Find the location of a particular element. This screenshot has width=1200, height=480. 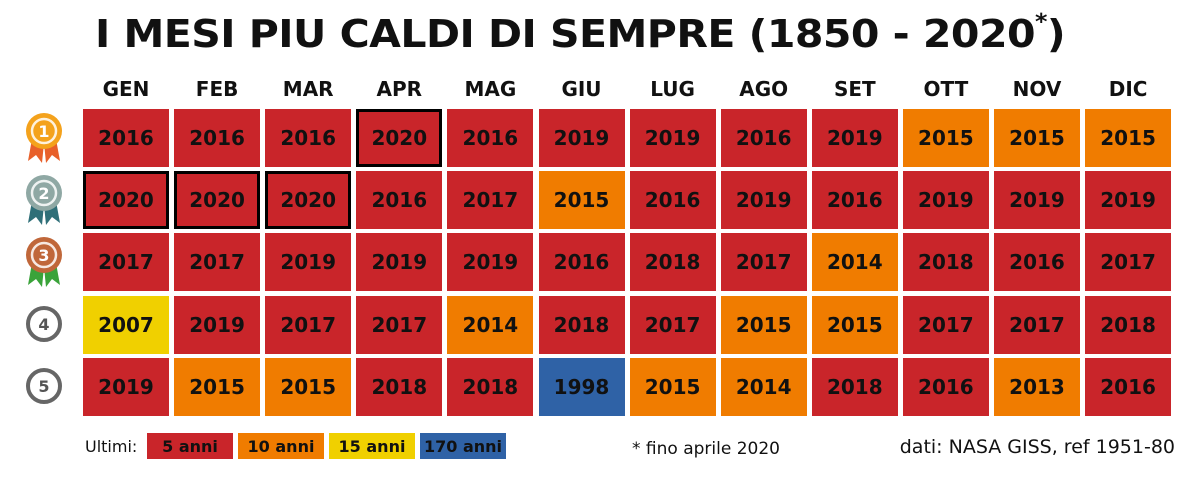

cell-rank1-mar: 2016 is located at coordinates (308, 138).